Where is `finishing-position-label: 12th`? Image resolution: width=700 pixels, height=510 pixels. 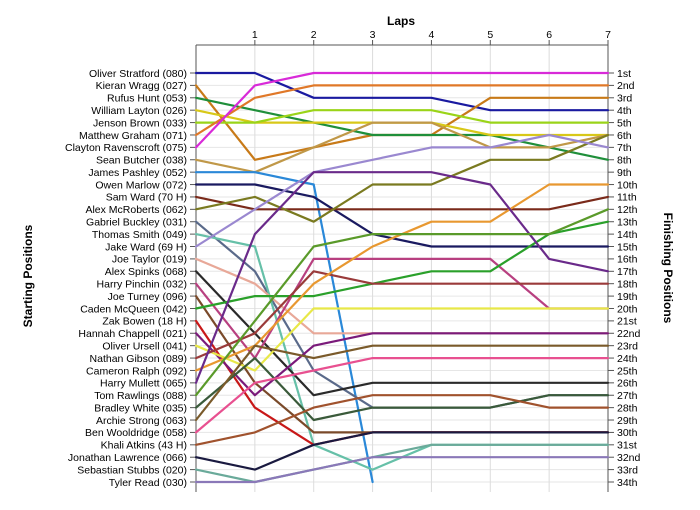
finishing-position-label: 12th is located at coordinates (627, 210).